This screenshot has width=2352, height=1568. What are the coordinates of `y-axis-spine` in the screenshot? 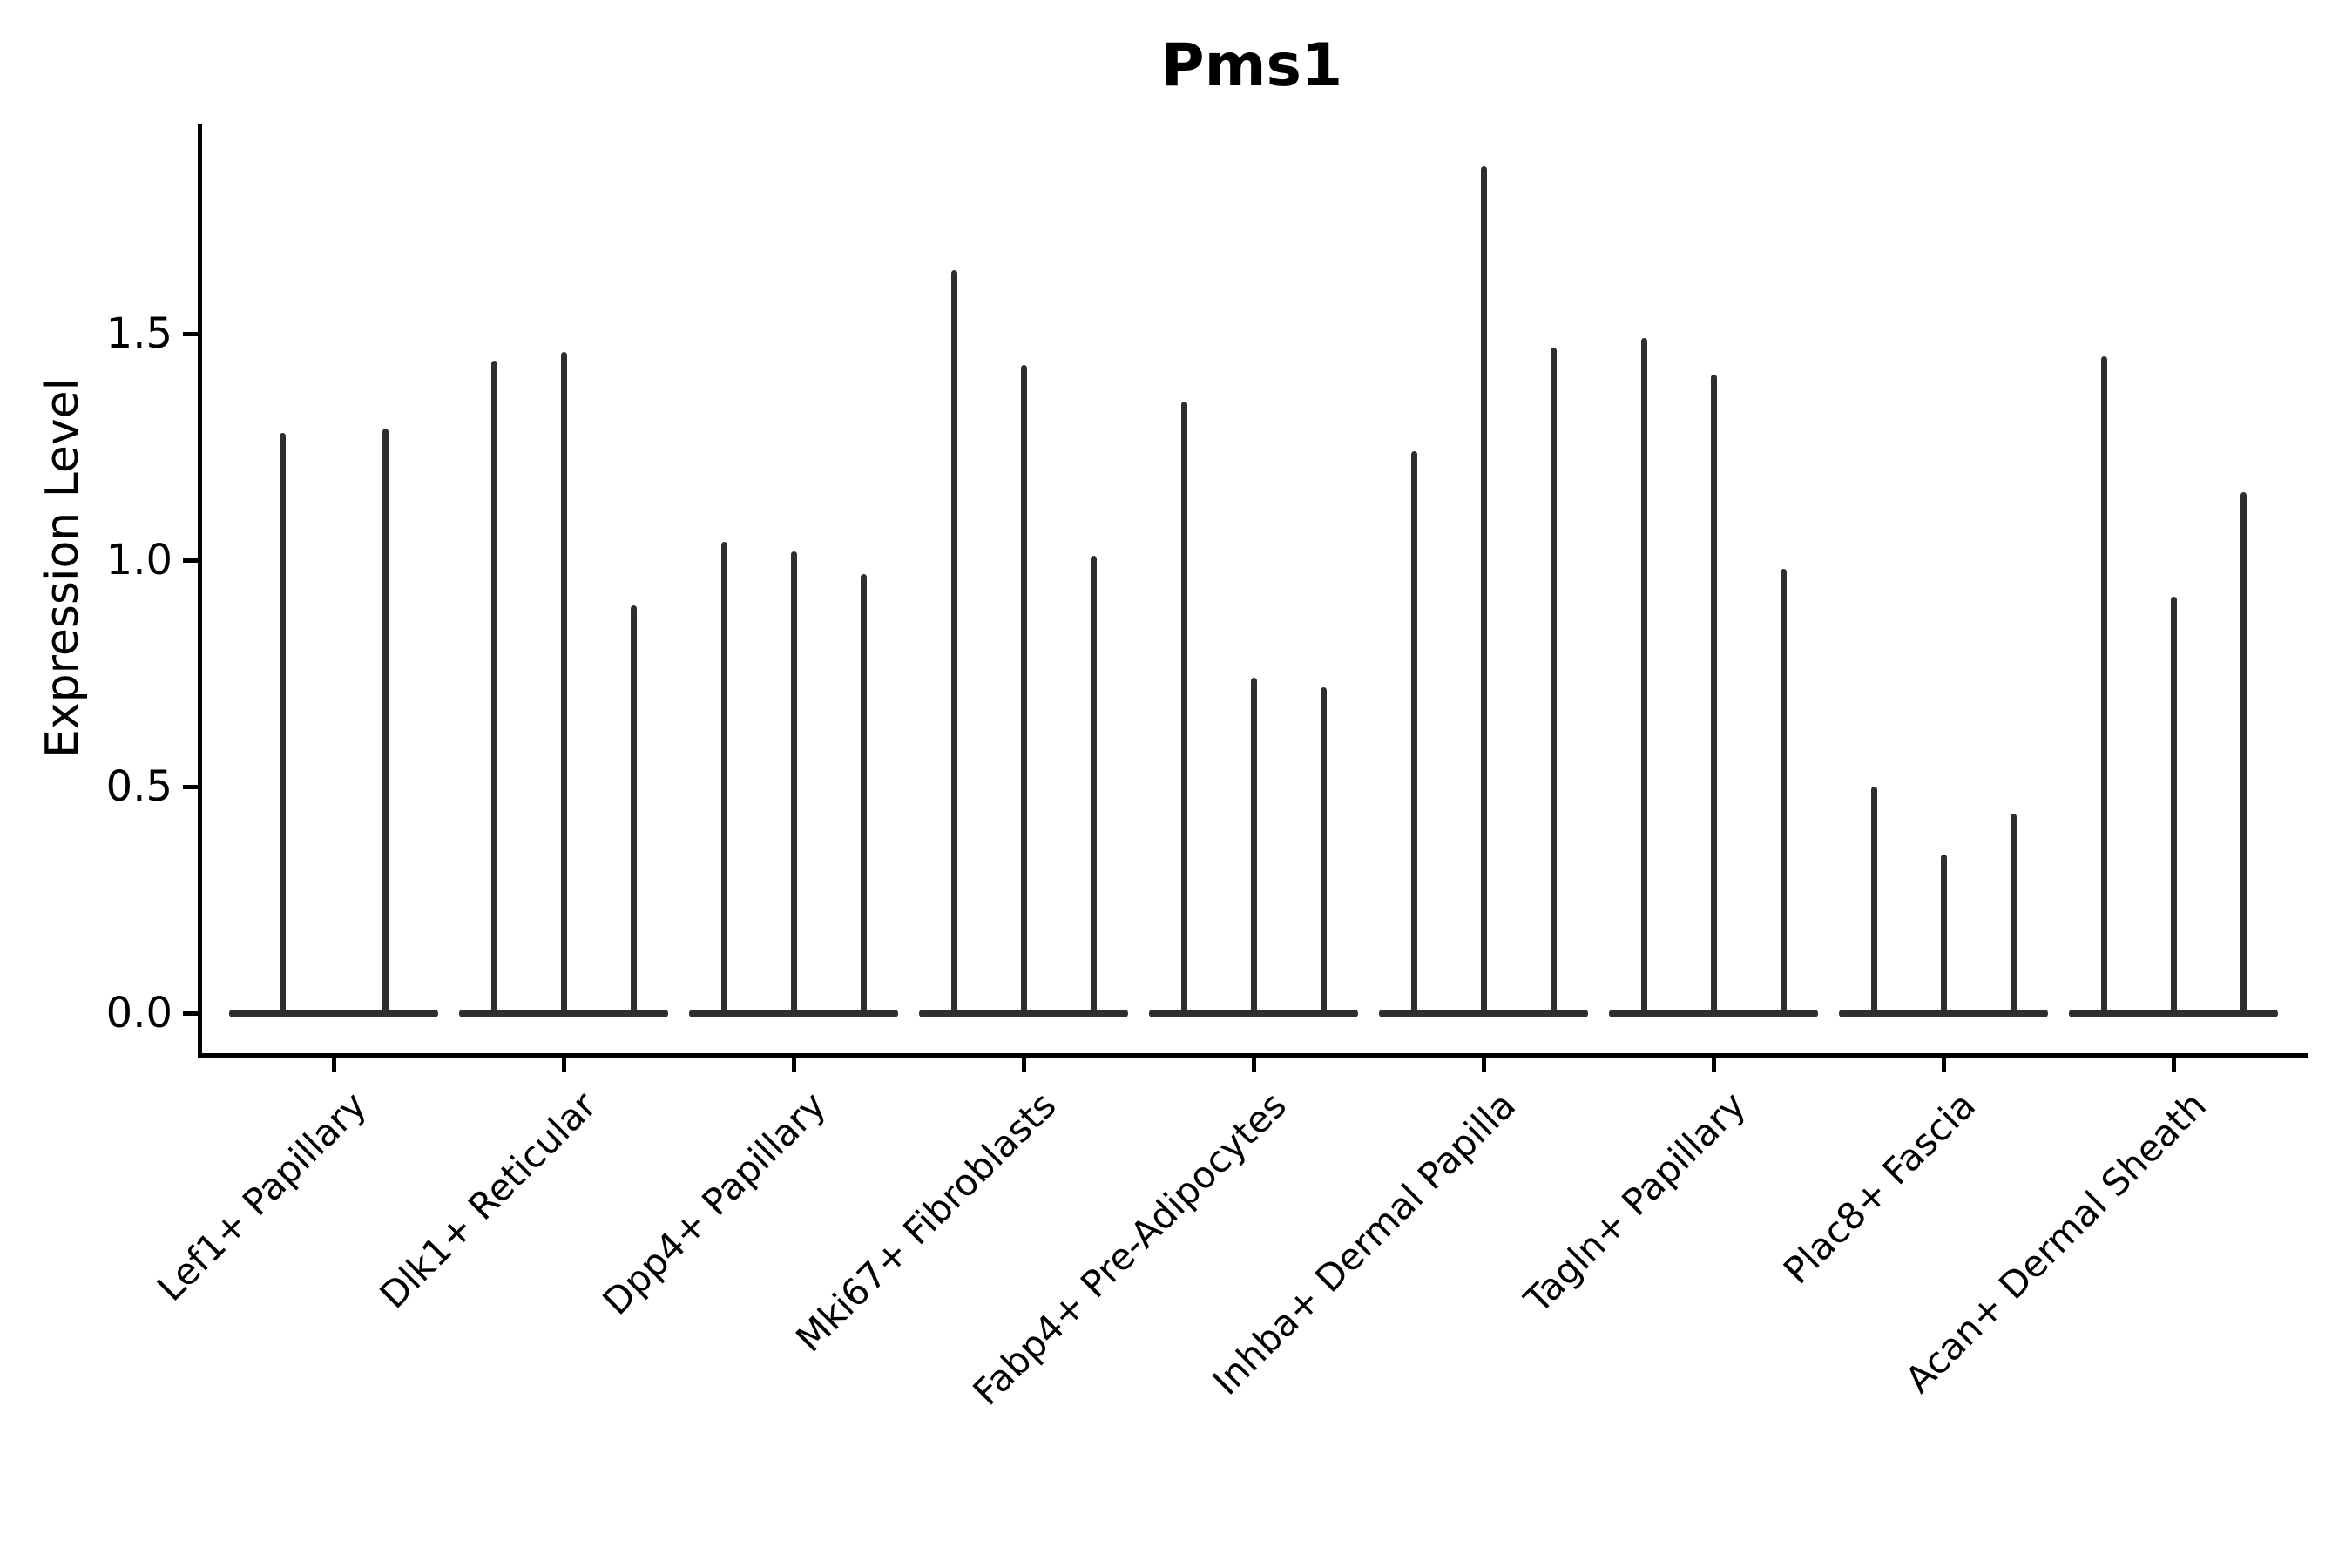 It's located at (200, 591).